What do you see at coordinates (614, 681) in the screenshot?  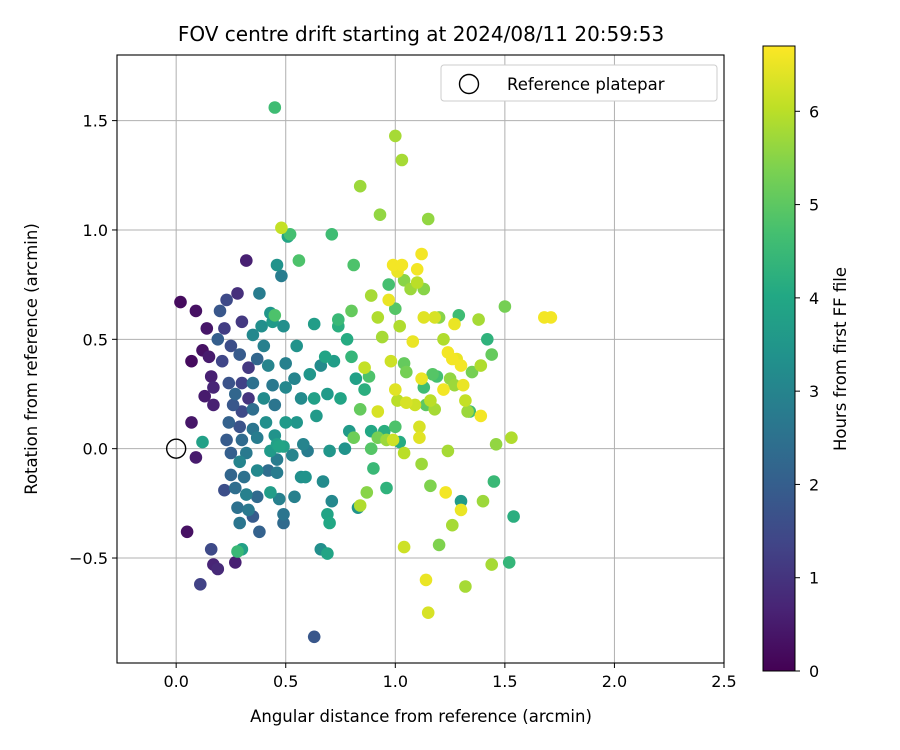 I see `x-tick-label: 2.0` at bounding box center [614, 681].